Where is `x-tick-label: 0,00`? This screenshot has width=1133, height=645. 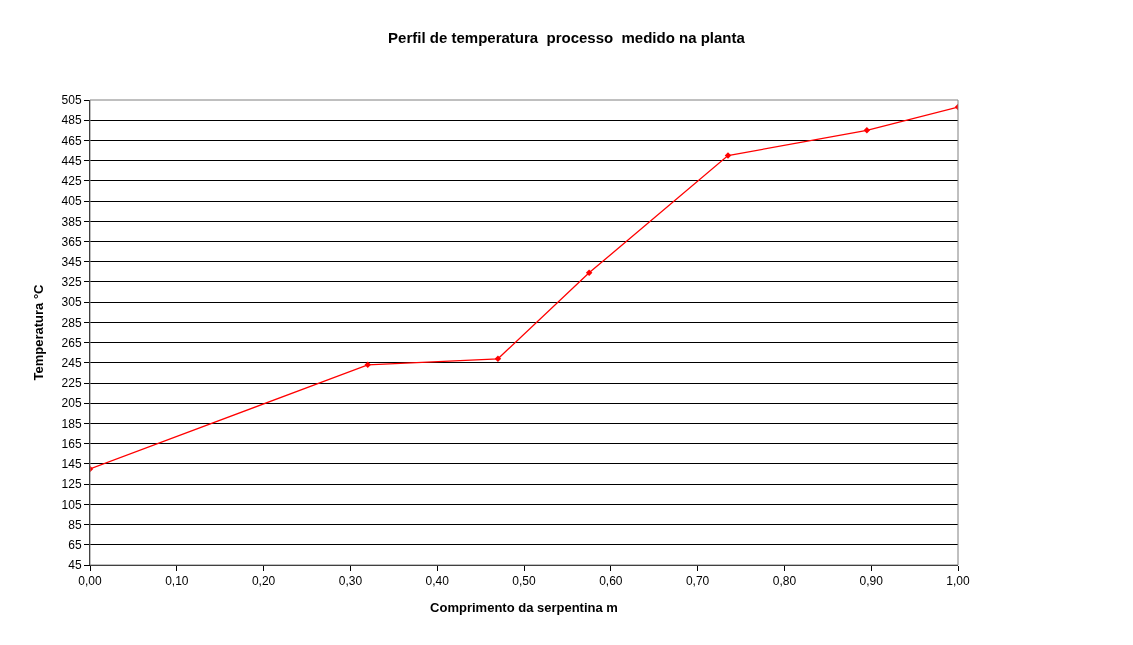 x-tick-label: 0,00 is located at coordinates (90, 581).